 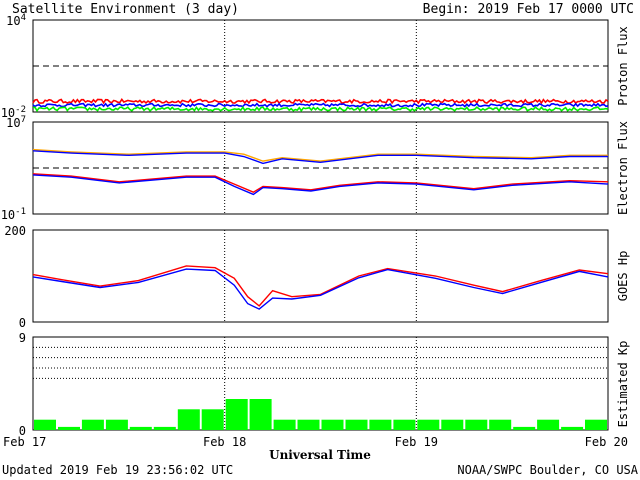 What do you see at coordinates (320, 289) in the screenshot?
I see `hp-series-blue` at bounding box center [320, 289].